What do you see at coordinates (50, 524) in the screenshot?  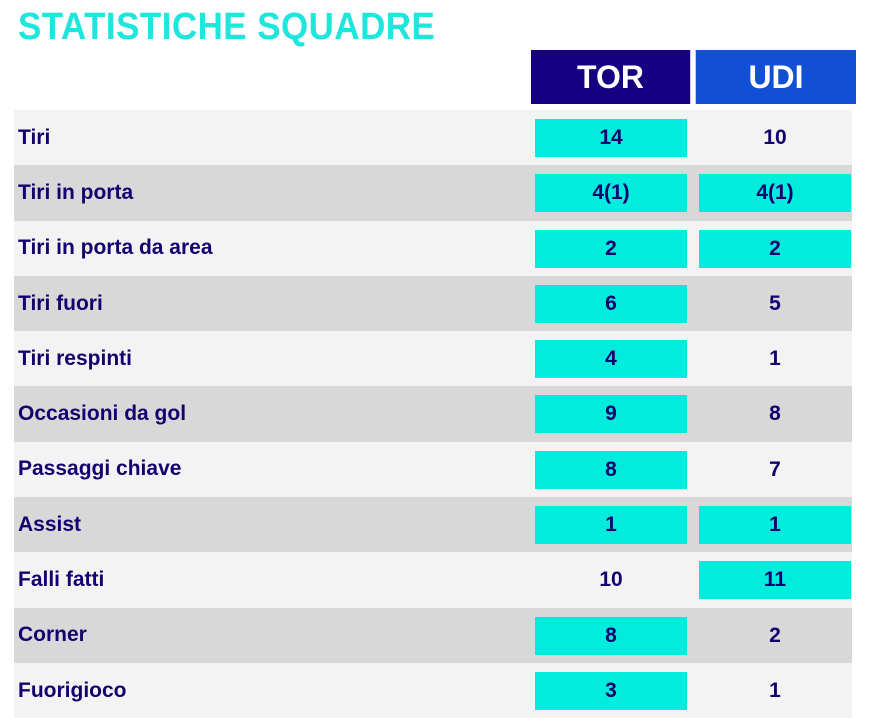 I see `stat-label: Assist` at bounding box center [50, 524].